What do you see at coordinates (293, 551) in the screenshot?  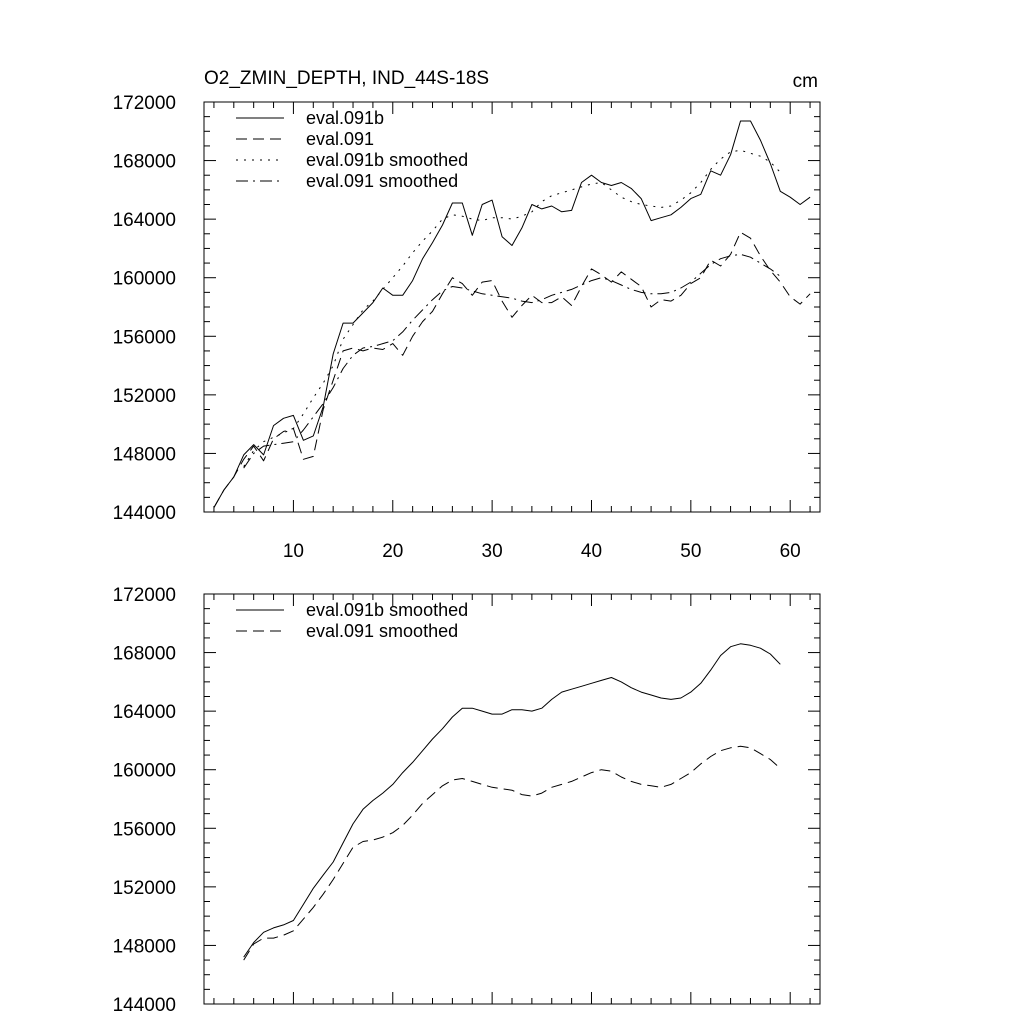 I see `x-tick-label: 10` at bounding box center [293, 551].